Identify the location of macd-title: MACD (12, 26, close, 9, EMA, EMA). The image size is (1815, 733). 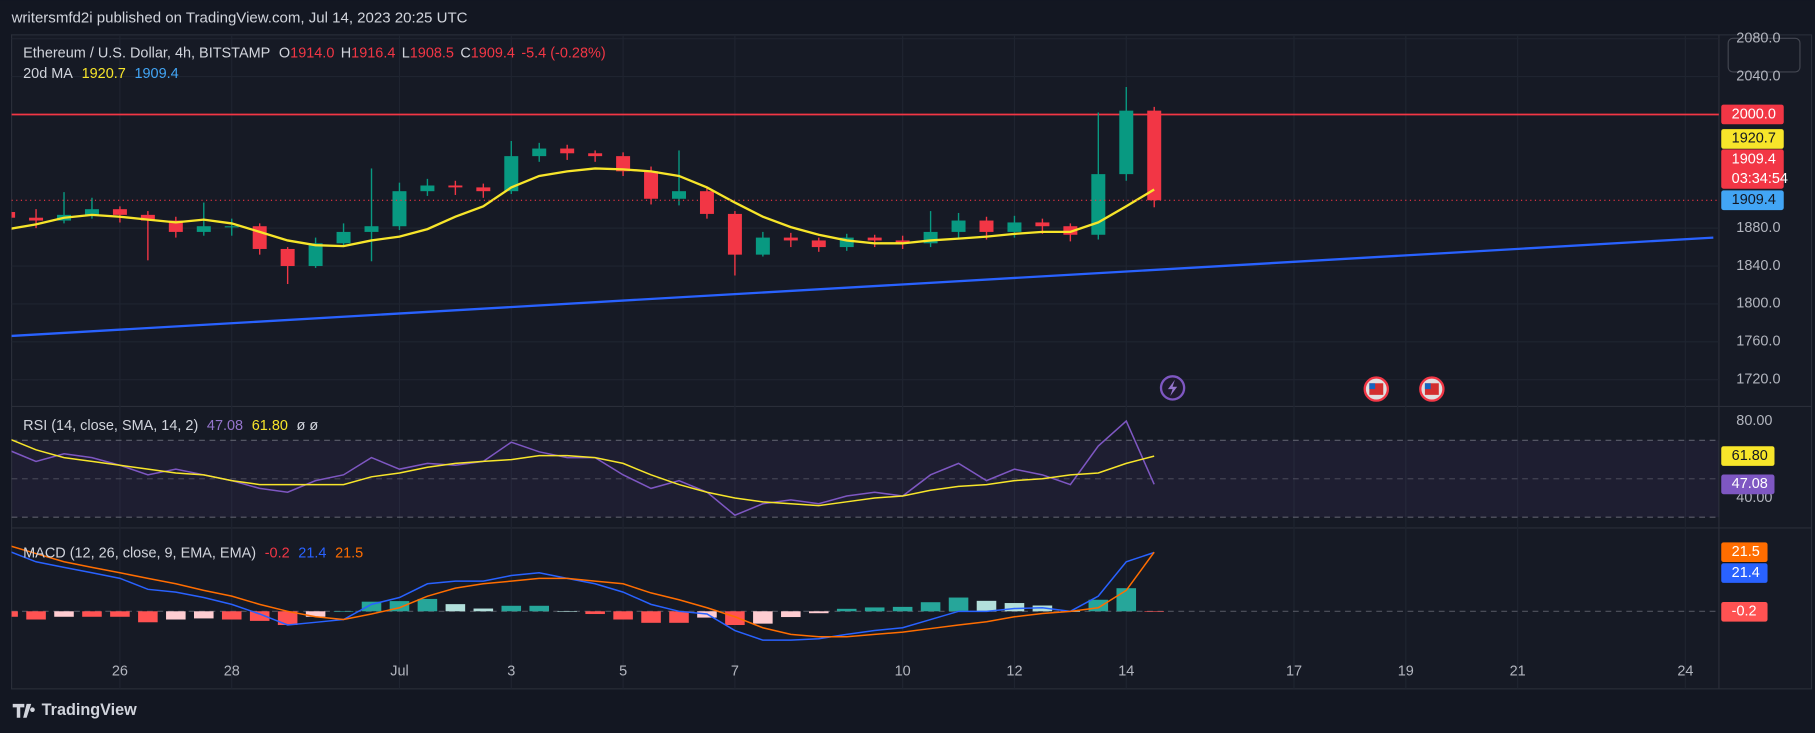
(139, 553).